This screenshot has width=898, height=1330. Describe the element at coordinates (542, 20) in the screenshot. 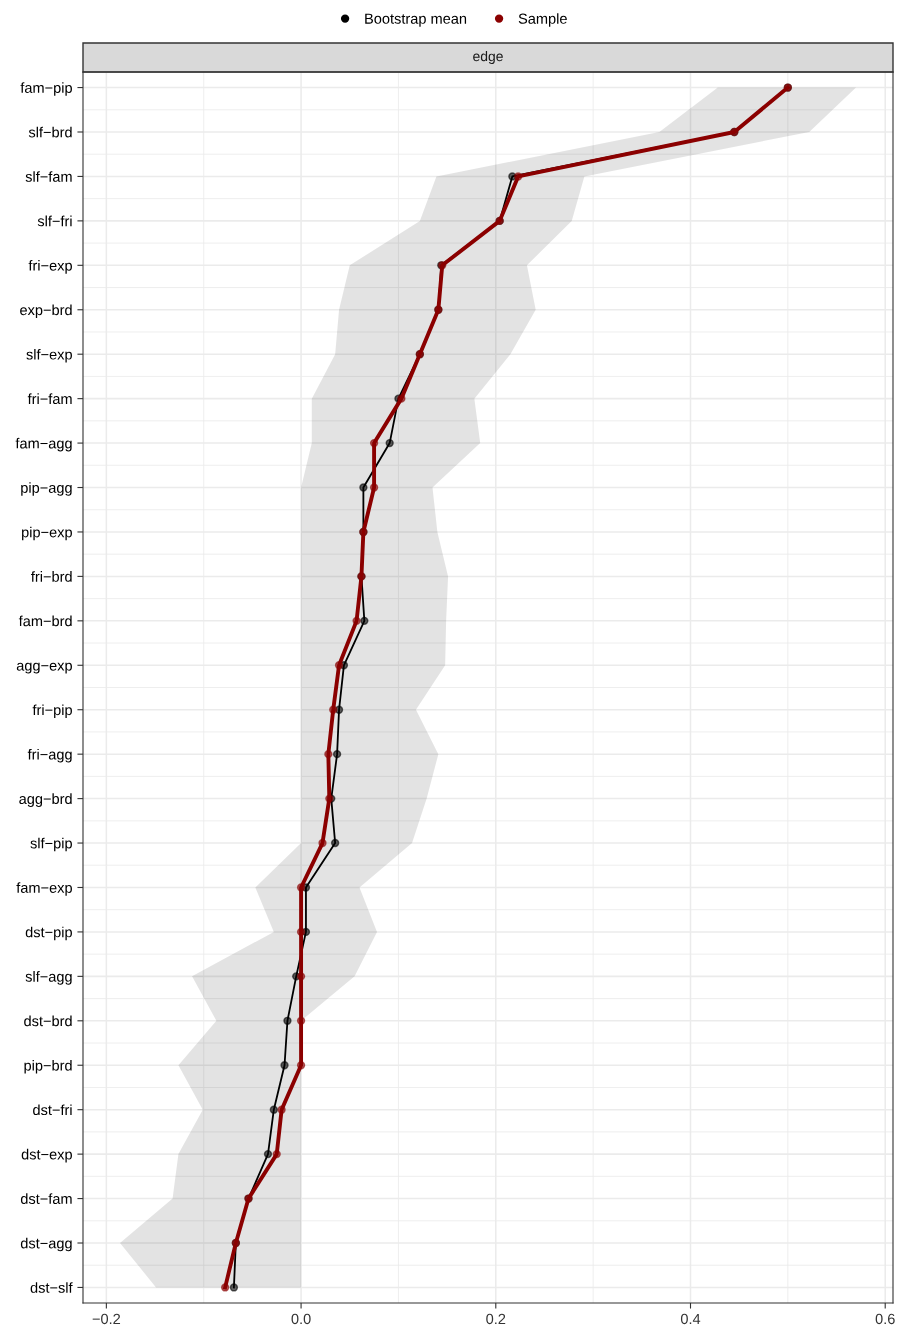

I see `legend-label: Sample` at that location.